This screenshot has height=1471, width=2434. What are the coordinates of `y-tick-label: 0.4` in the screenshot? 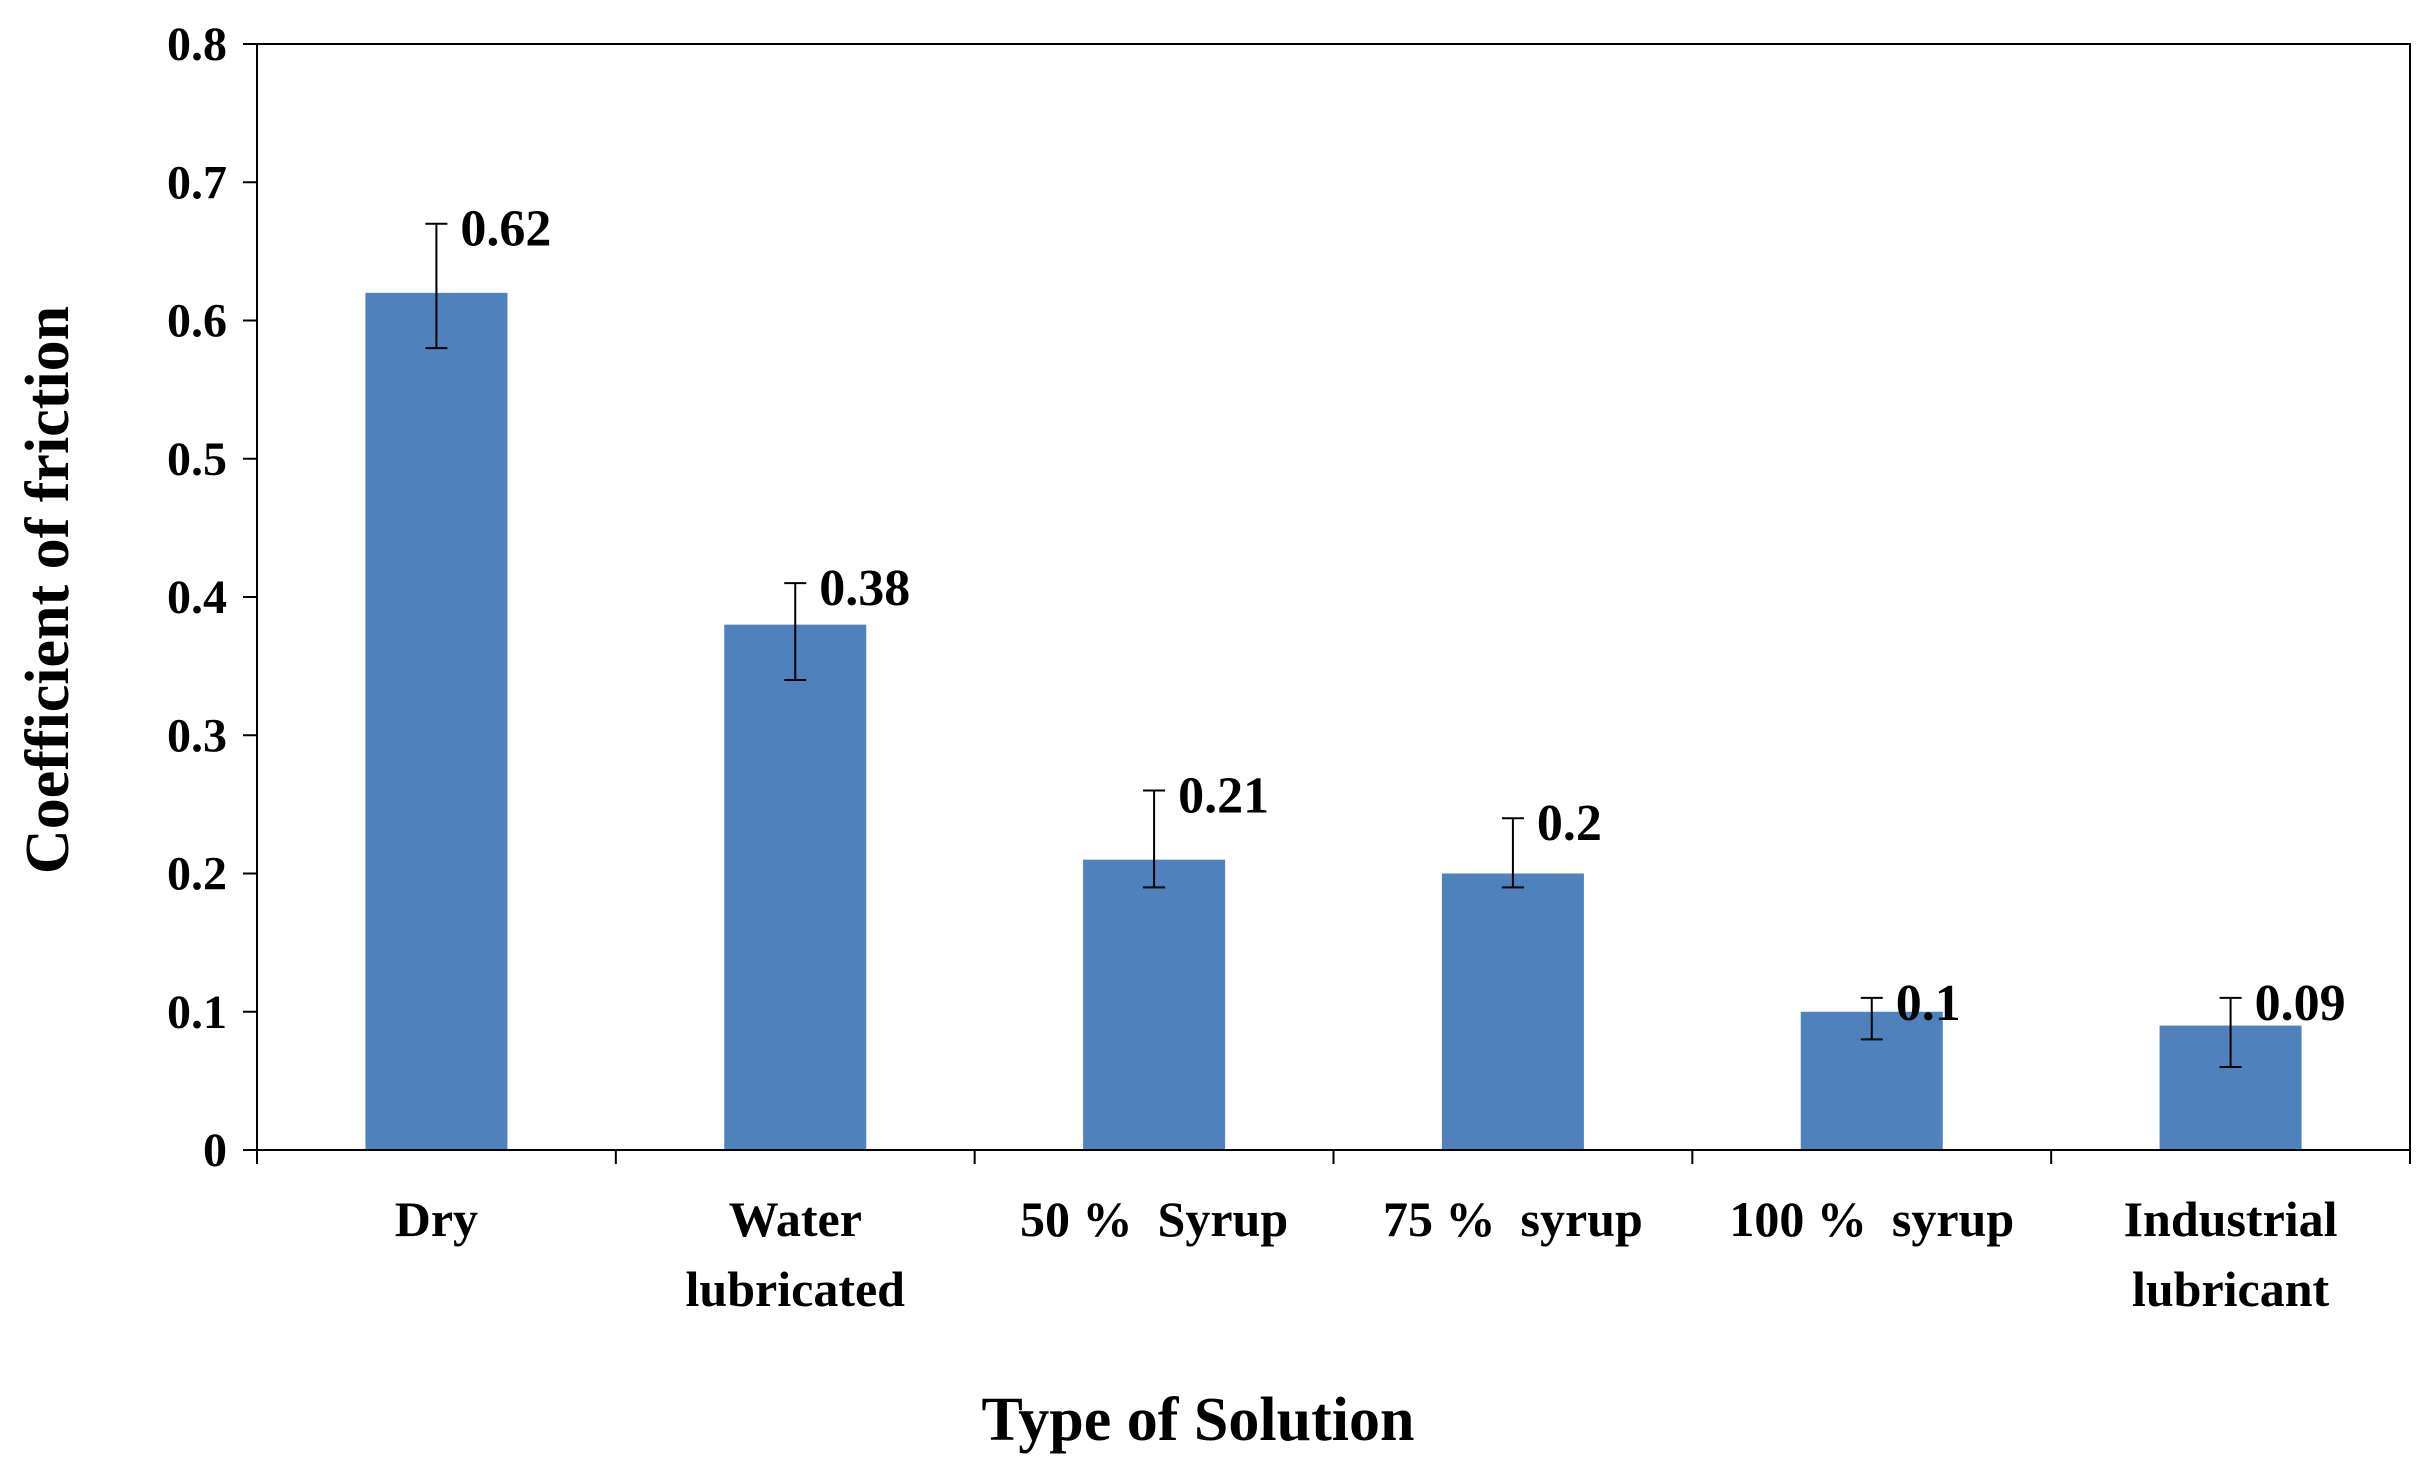 It's located at (197, 597).